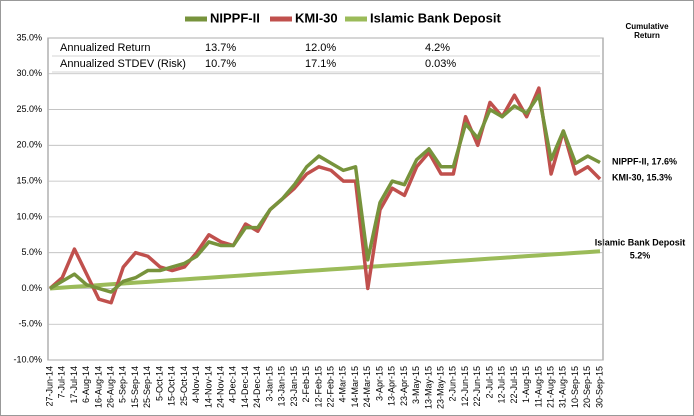 This screenshot has width=694, height=416. What do you see at coordinates (320, 64) in the screenshot?
I see `table-cell: 17.1%` at bounding box center [320, 64].